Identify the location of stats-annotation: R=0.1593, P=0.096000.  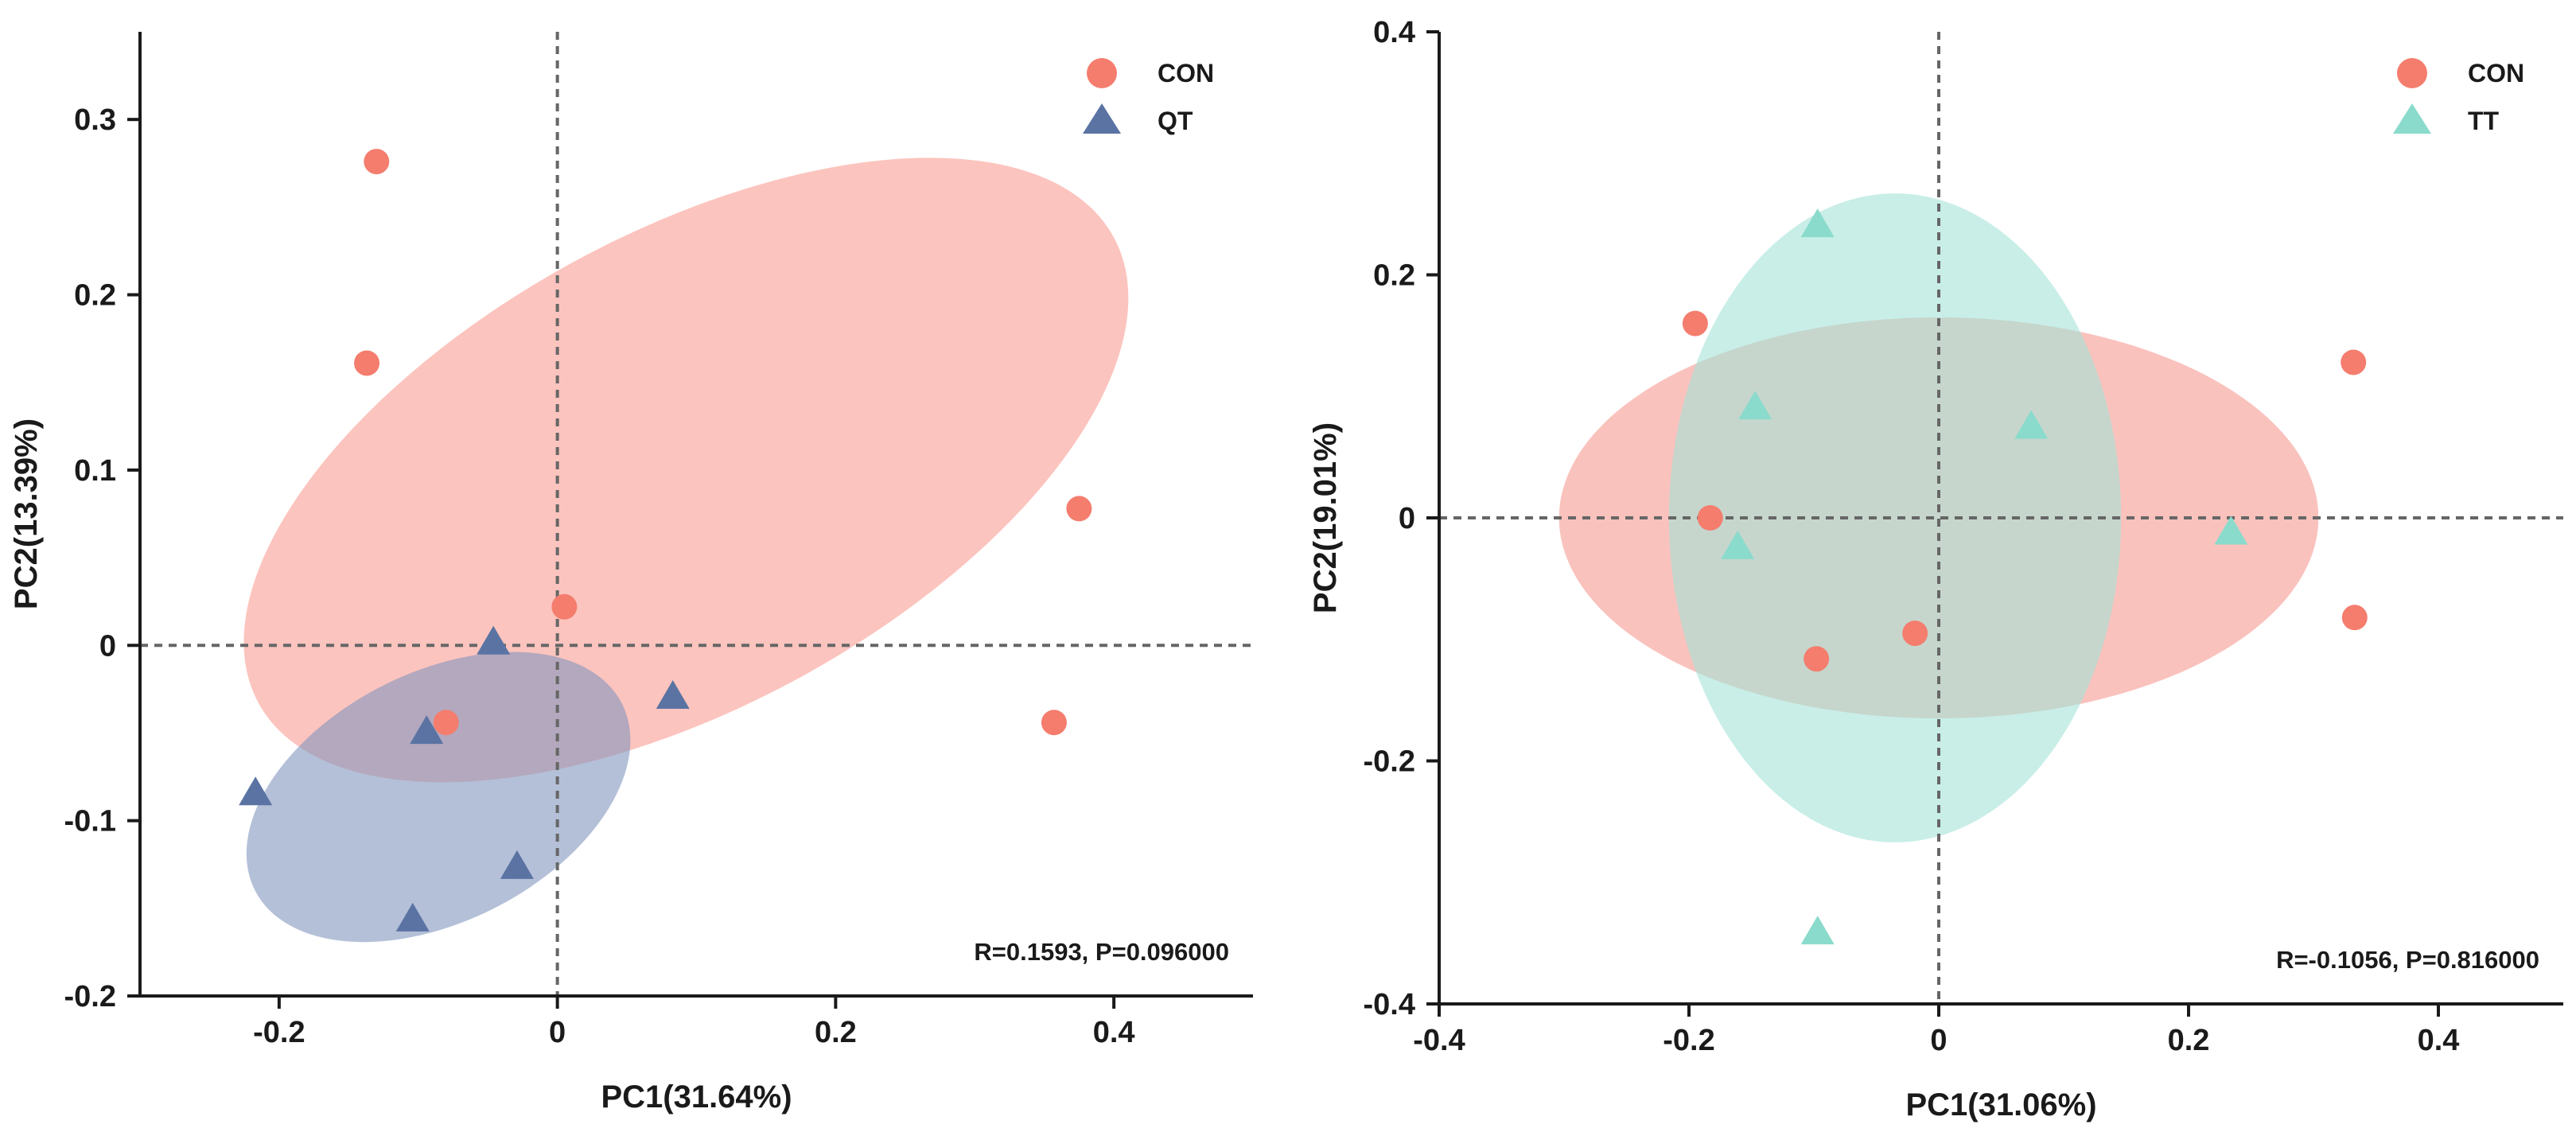
(1101, 952).